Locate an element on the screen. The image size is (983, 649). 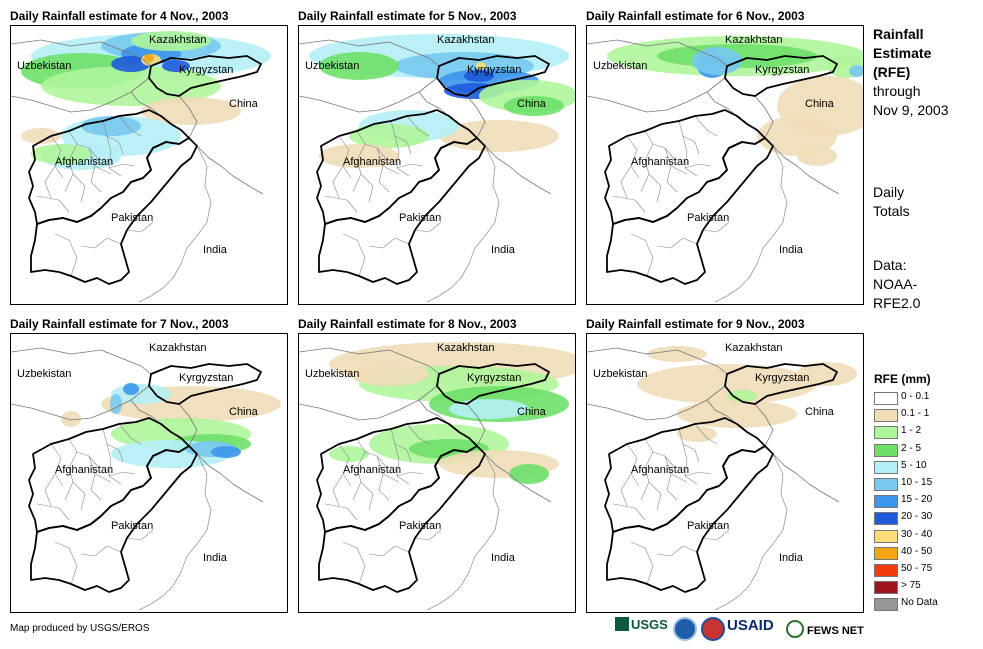
panel-title-4: Daily Rainfall estimate for 7 Nov., 2003 is located at coordinates (119, 324).